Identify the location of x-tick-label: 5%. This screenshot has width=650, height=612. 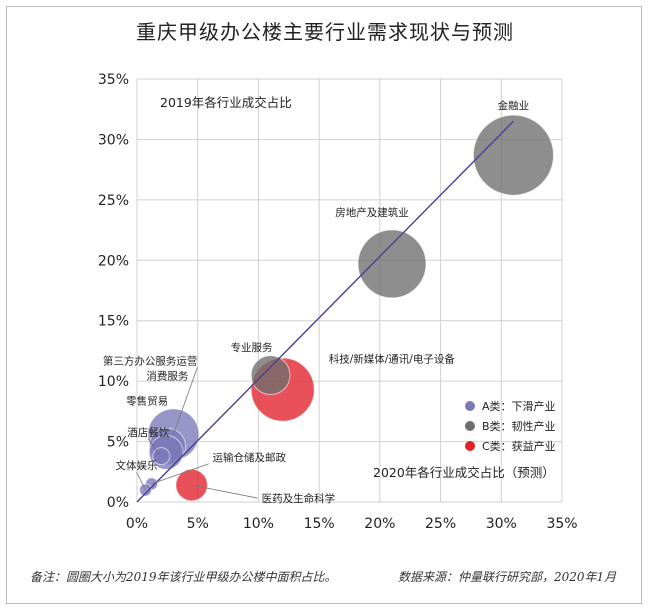
(198, 524).